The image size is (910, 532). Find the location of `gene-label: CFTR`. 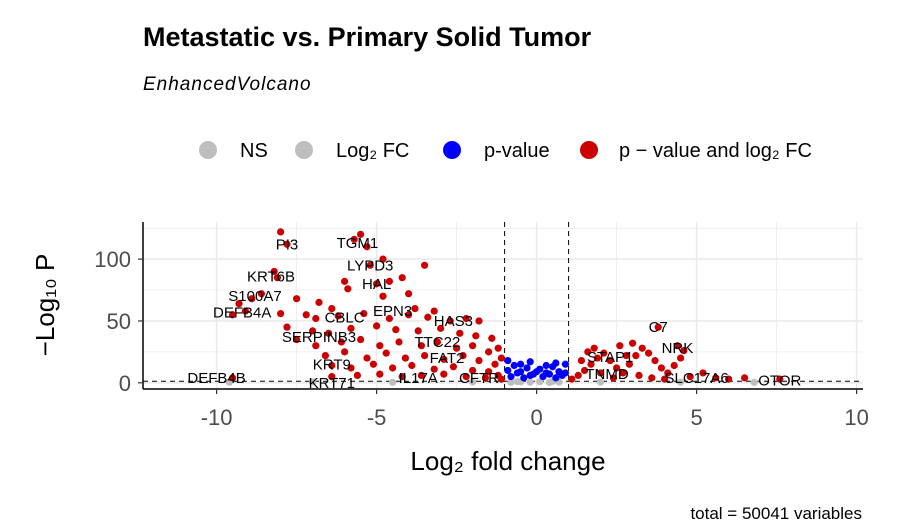

gene-label: CFTR is located at coordinates (479, 378).